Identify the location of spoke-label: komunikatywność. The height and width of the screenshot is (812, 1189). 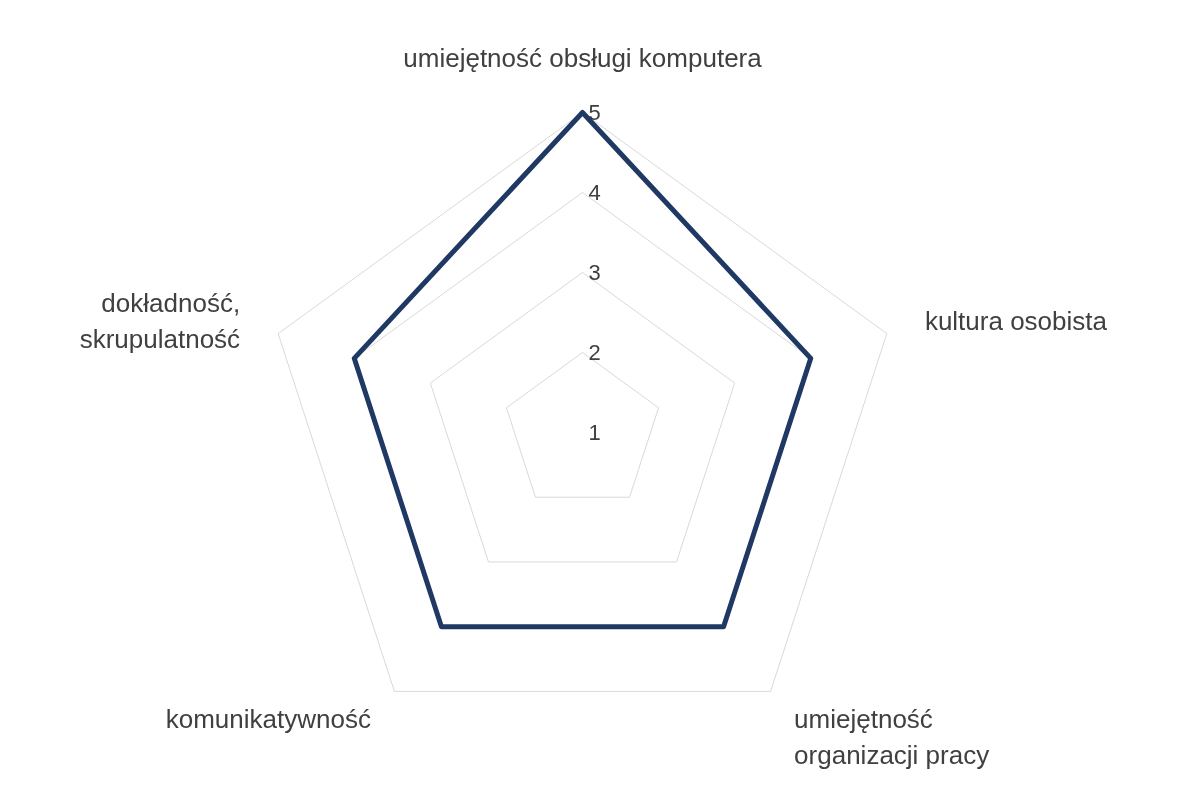
(268, 718).